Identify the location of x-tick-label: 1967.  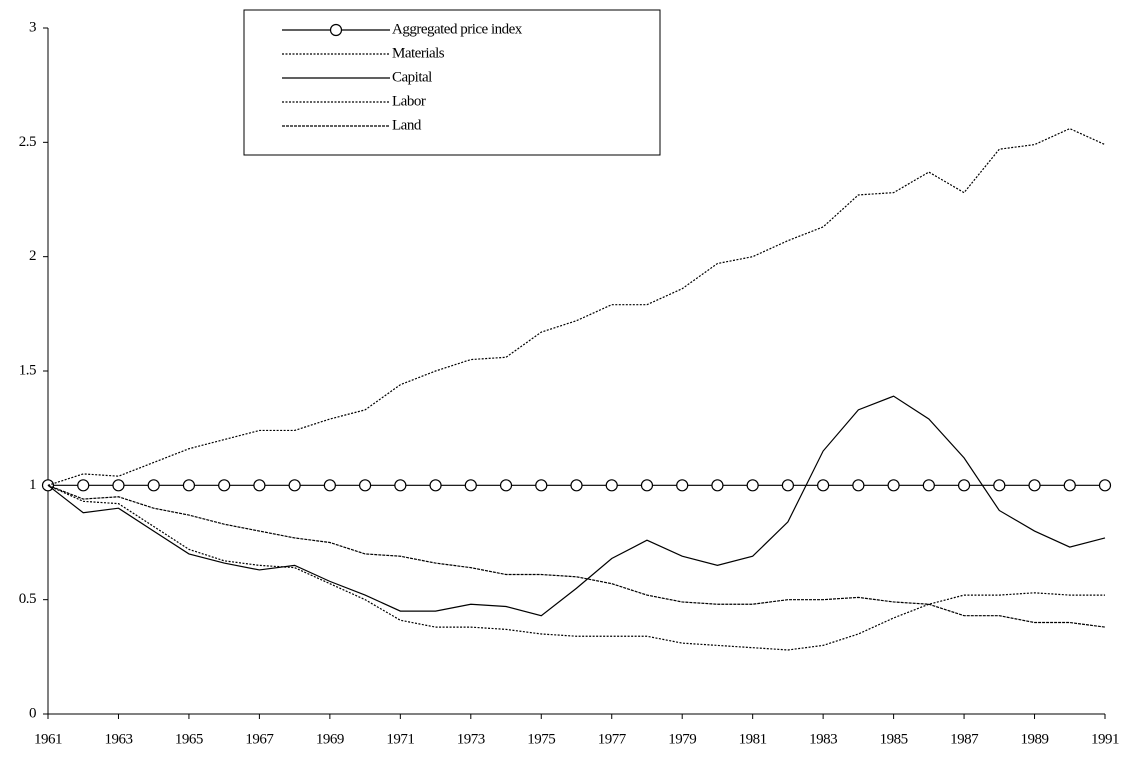
(259, 739).